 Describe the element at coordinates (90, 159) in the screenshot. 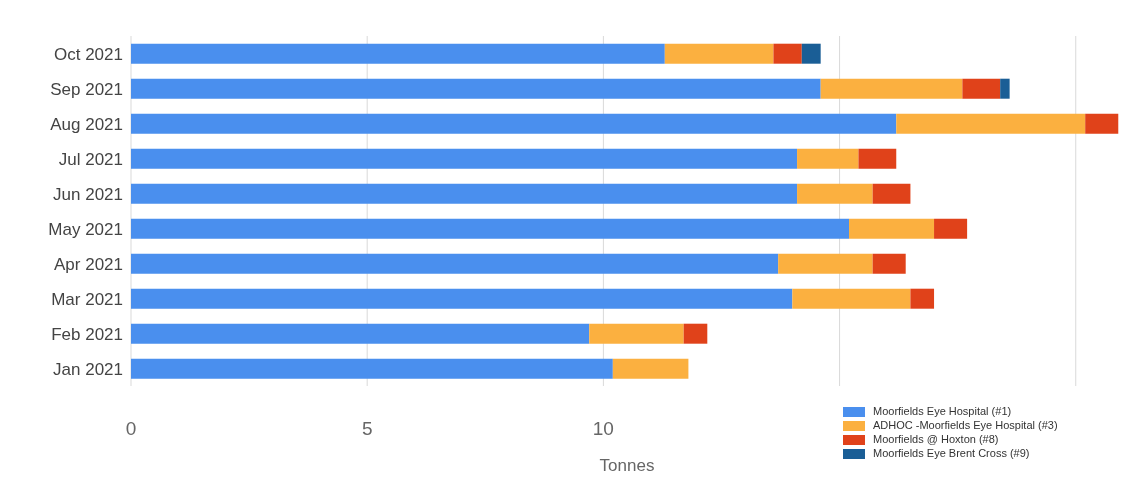

I see `y-tick-label: Jul 2021` at that location.